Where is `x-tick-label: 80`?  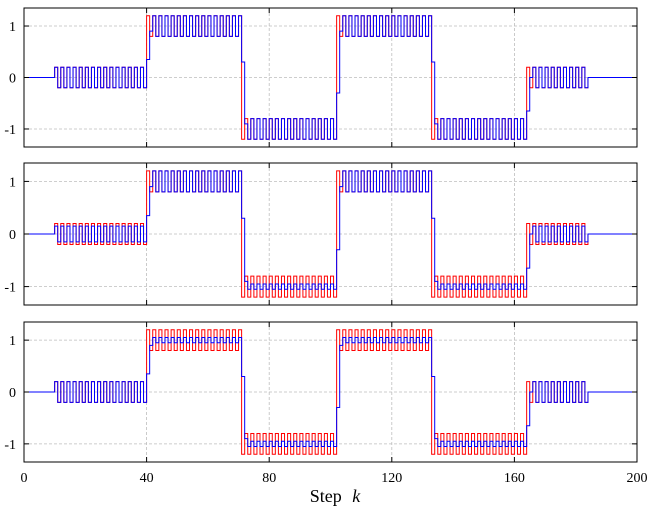
x-tick-label: 80 is located at coordinates (269, 478).